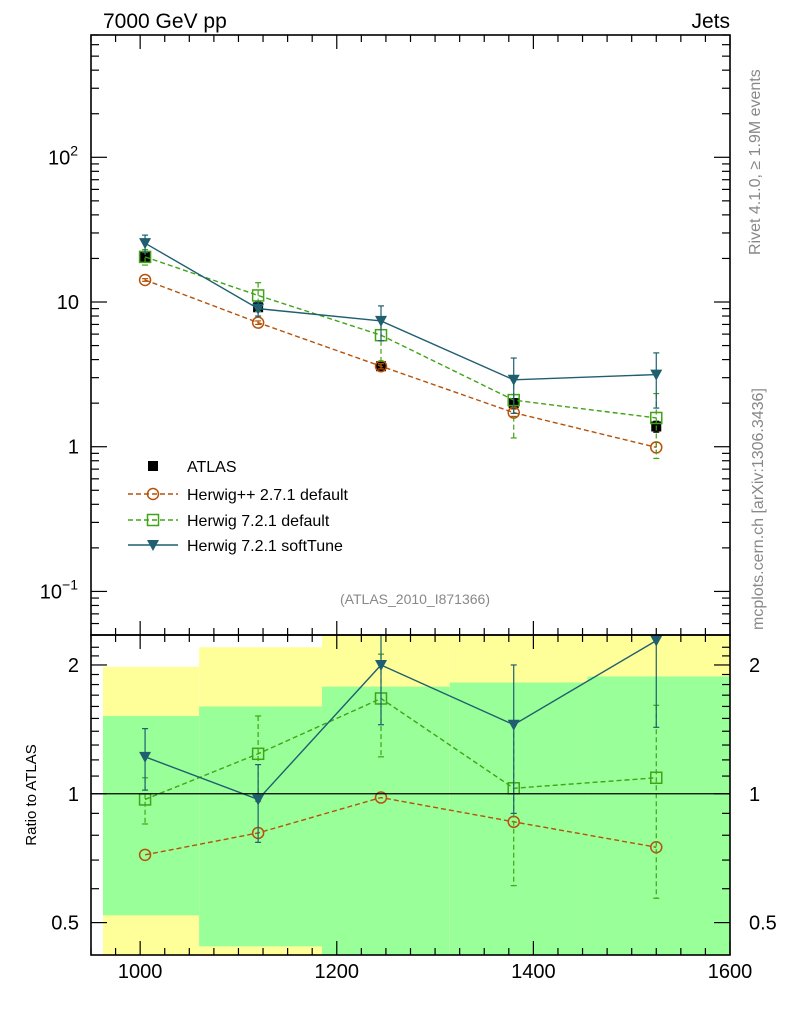 Image resolution: width=786 pixels, height=1024 pixels. I want to click on legend-entry: Herwig++ 2.7.1 default, so click(238, 495).